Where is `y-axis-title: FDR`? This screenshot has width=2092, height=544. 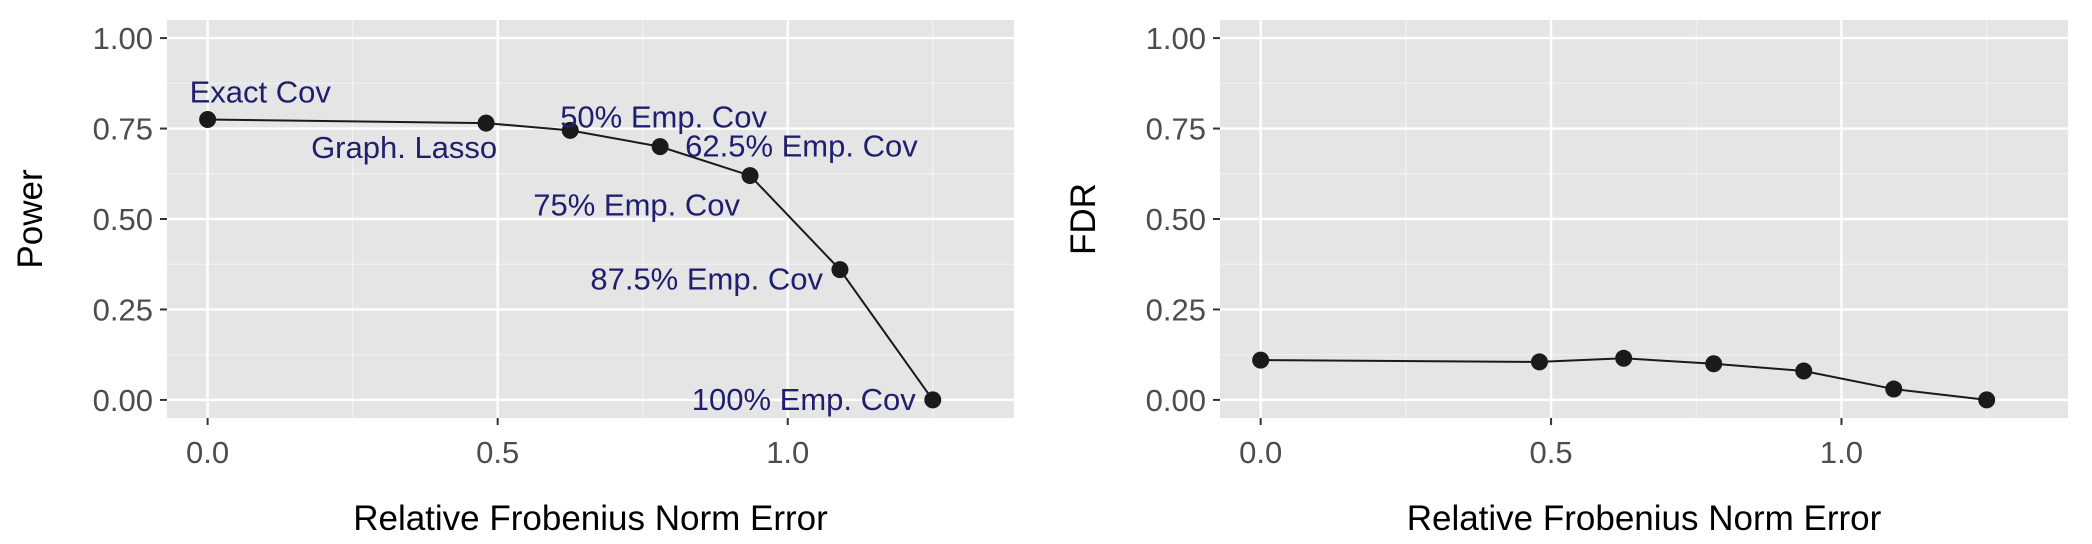 y-axis-title: FDR is located at coordinates (1083, 219).